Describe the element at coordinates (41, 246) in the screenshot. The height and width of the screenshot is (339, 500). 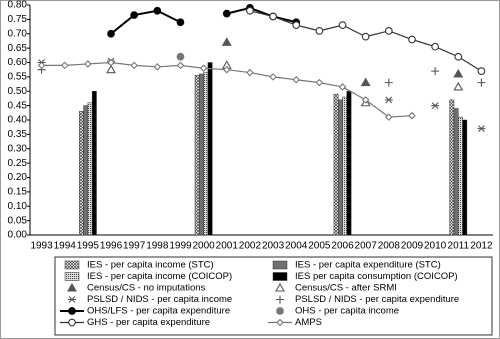
I see `x-tick-label: 1993` at that location.